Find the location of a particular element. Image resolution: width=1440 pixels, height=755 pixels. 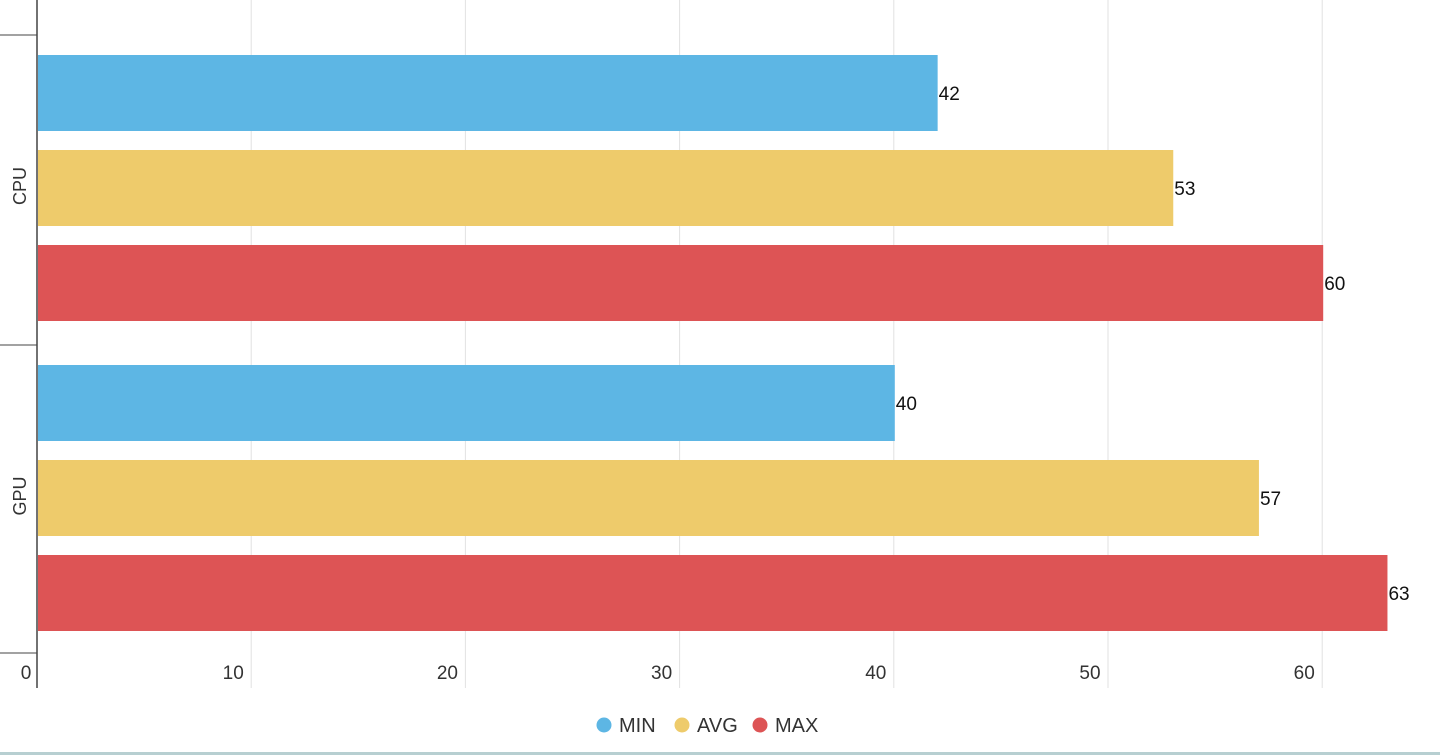

bottom-border is located at coordinates (720, 753).